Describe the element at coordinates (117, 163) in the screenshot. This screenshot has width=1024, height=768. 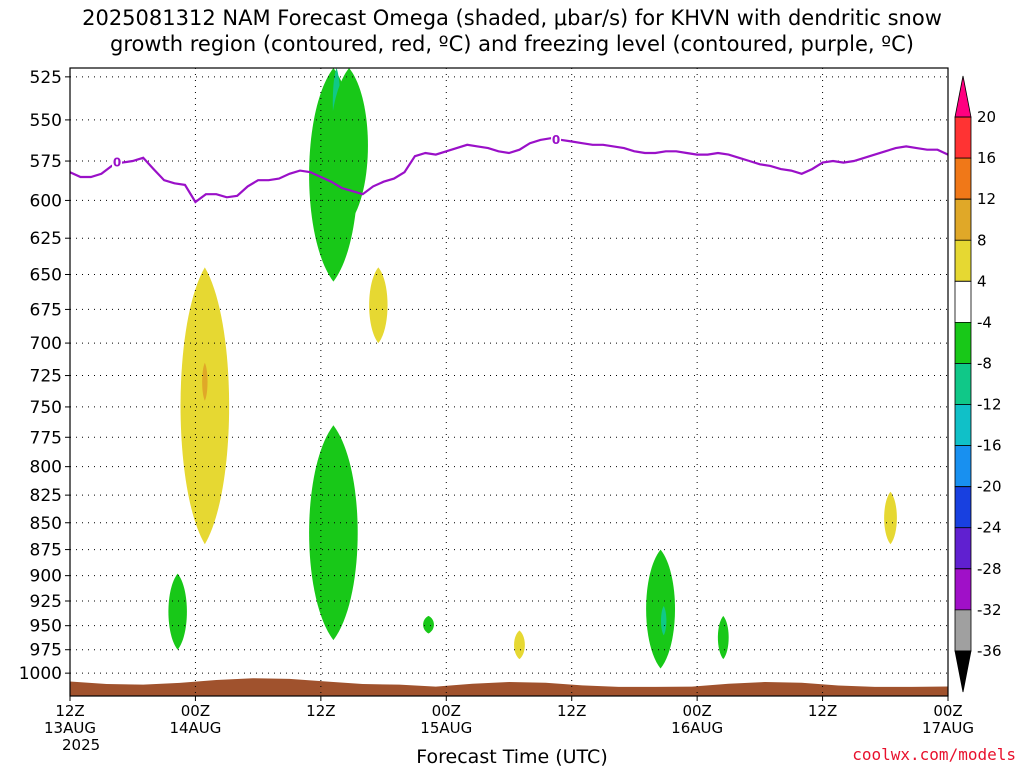
I see `freezing-level-label-0: 0` at that location.